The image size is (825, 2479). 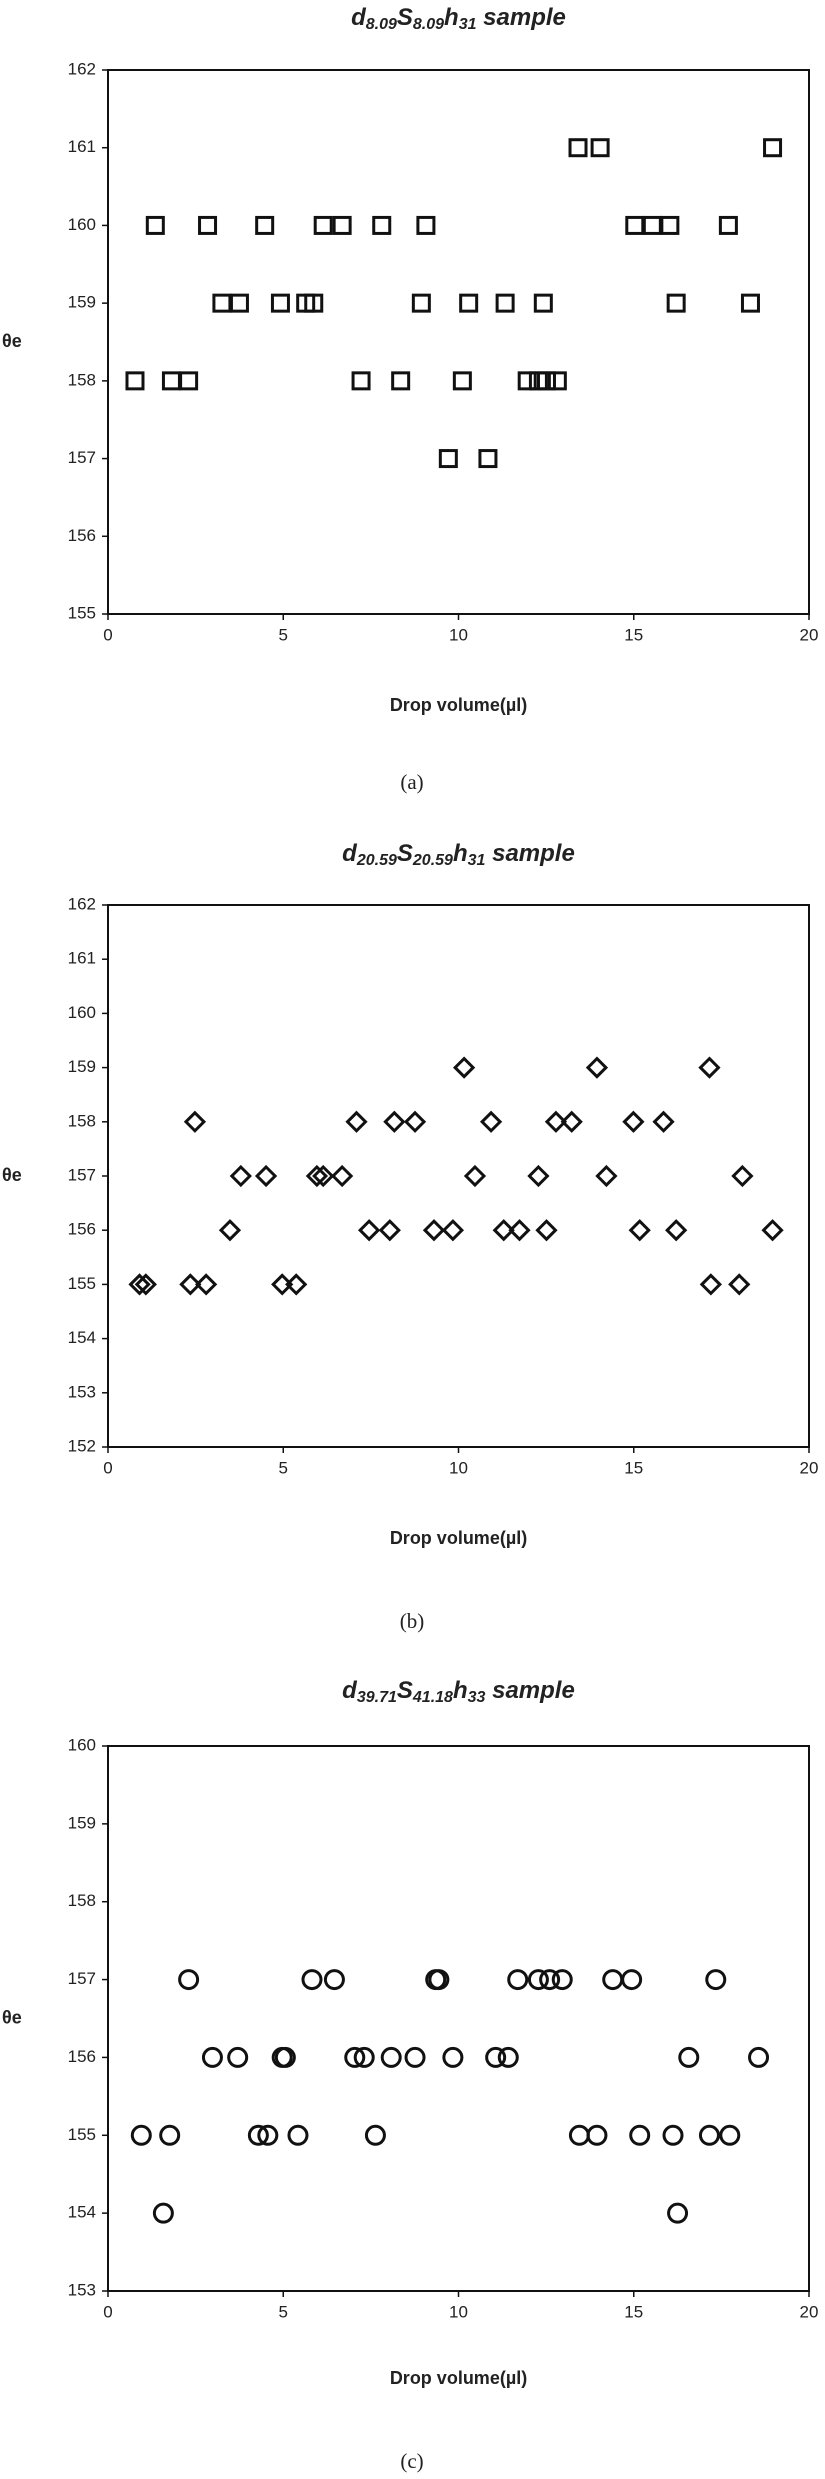 I want to click on y-axis-label: θe, so click(x=12, y=341).